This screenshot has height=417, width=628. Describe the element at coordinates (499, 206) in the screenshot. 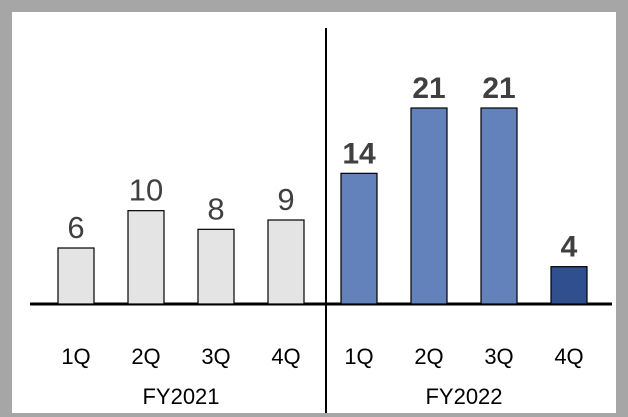

I see `bar-fy2022-3q` at that location.